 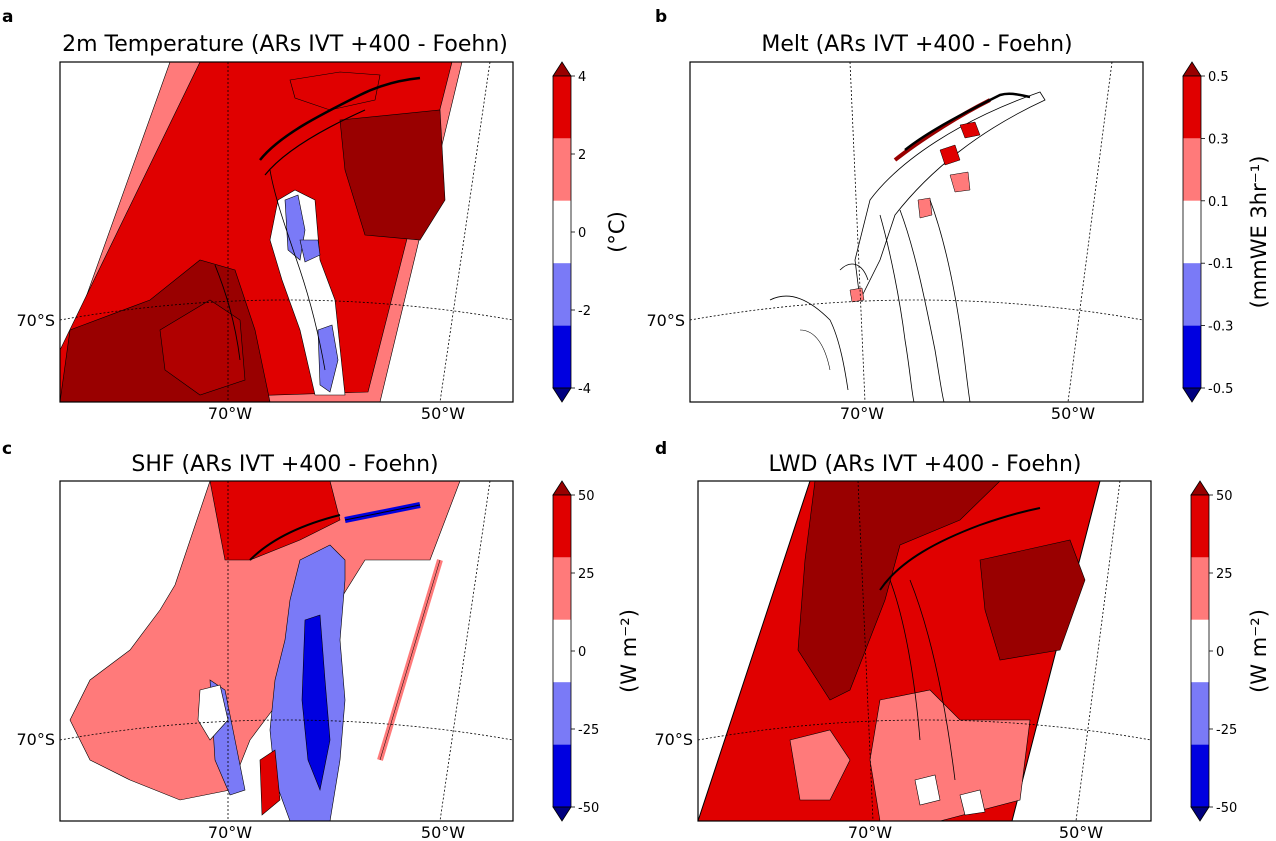 I want to click on colorbar-tick-label: -2, so click(x=584, y=311).